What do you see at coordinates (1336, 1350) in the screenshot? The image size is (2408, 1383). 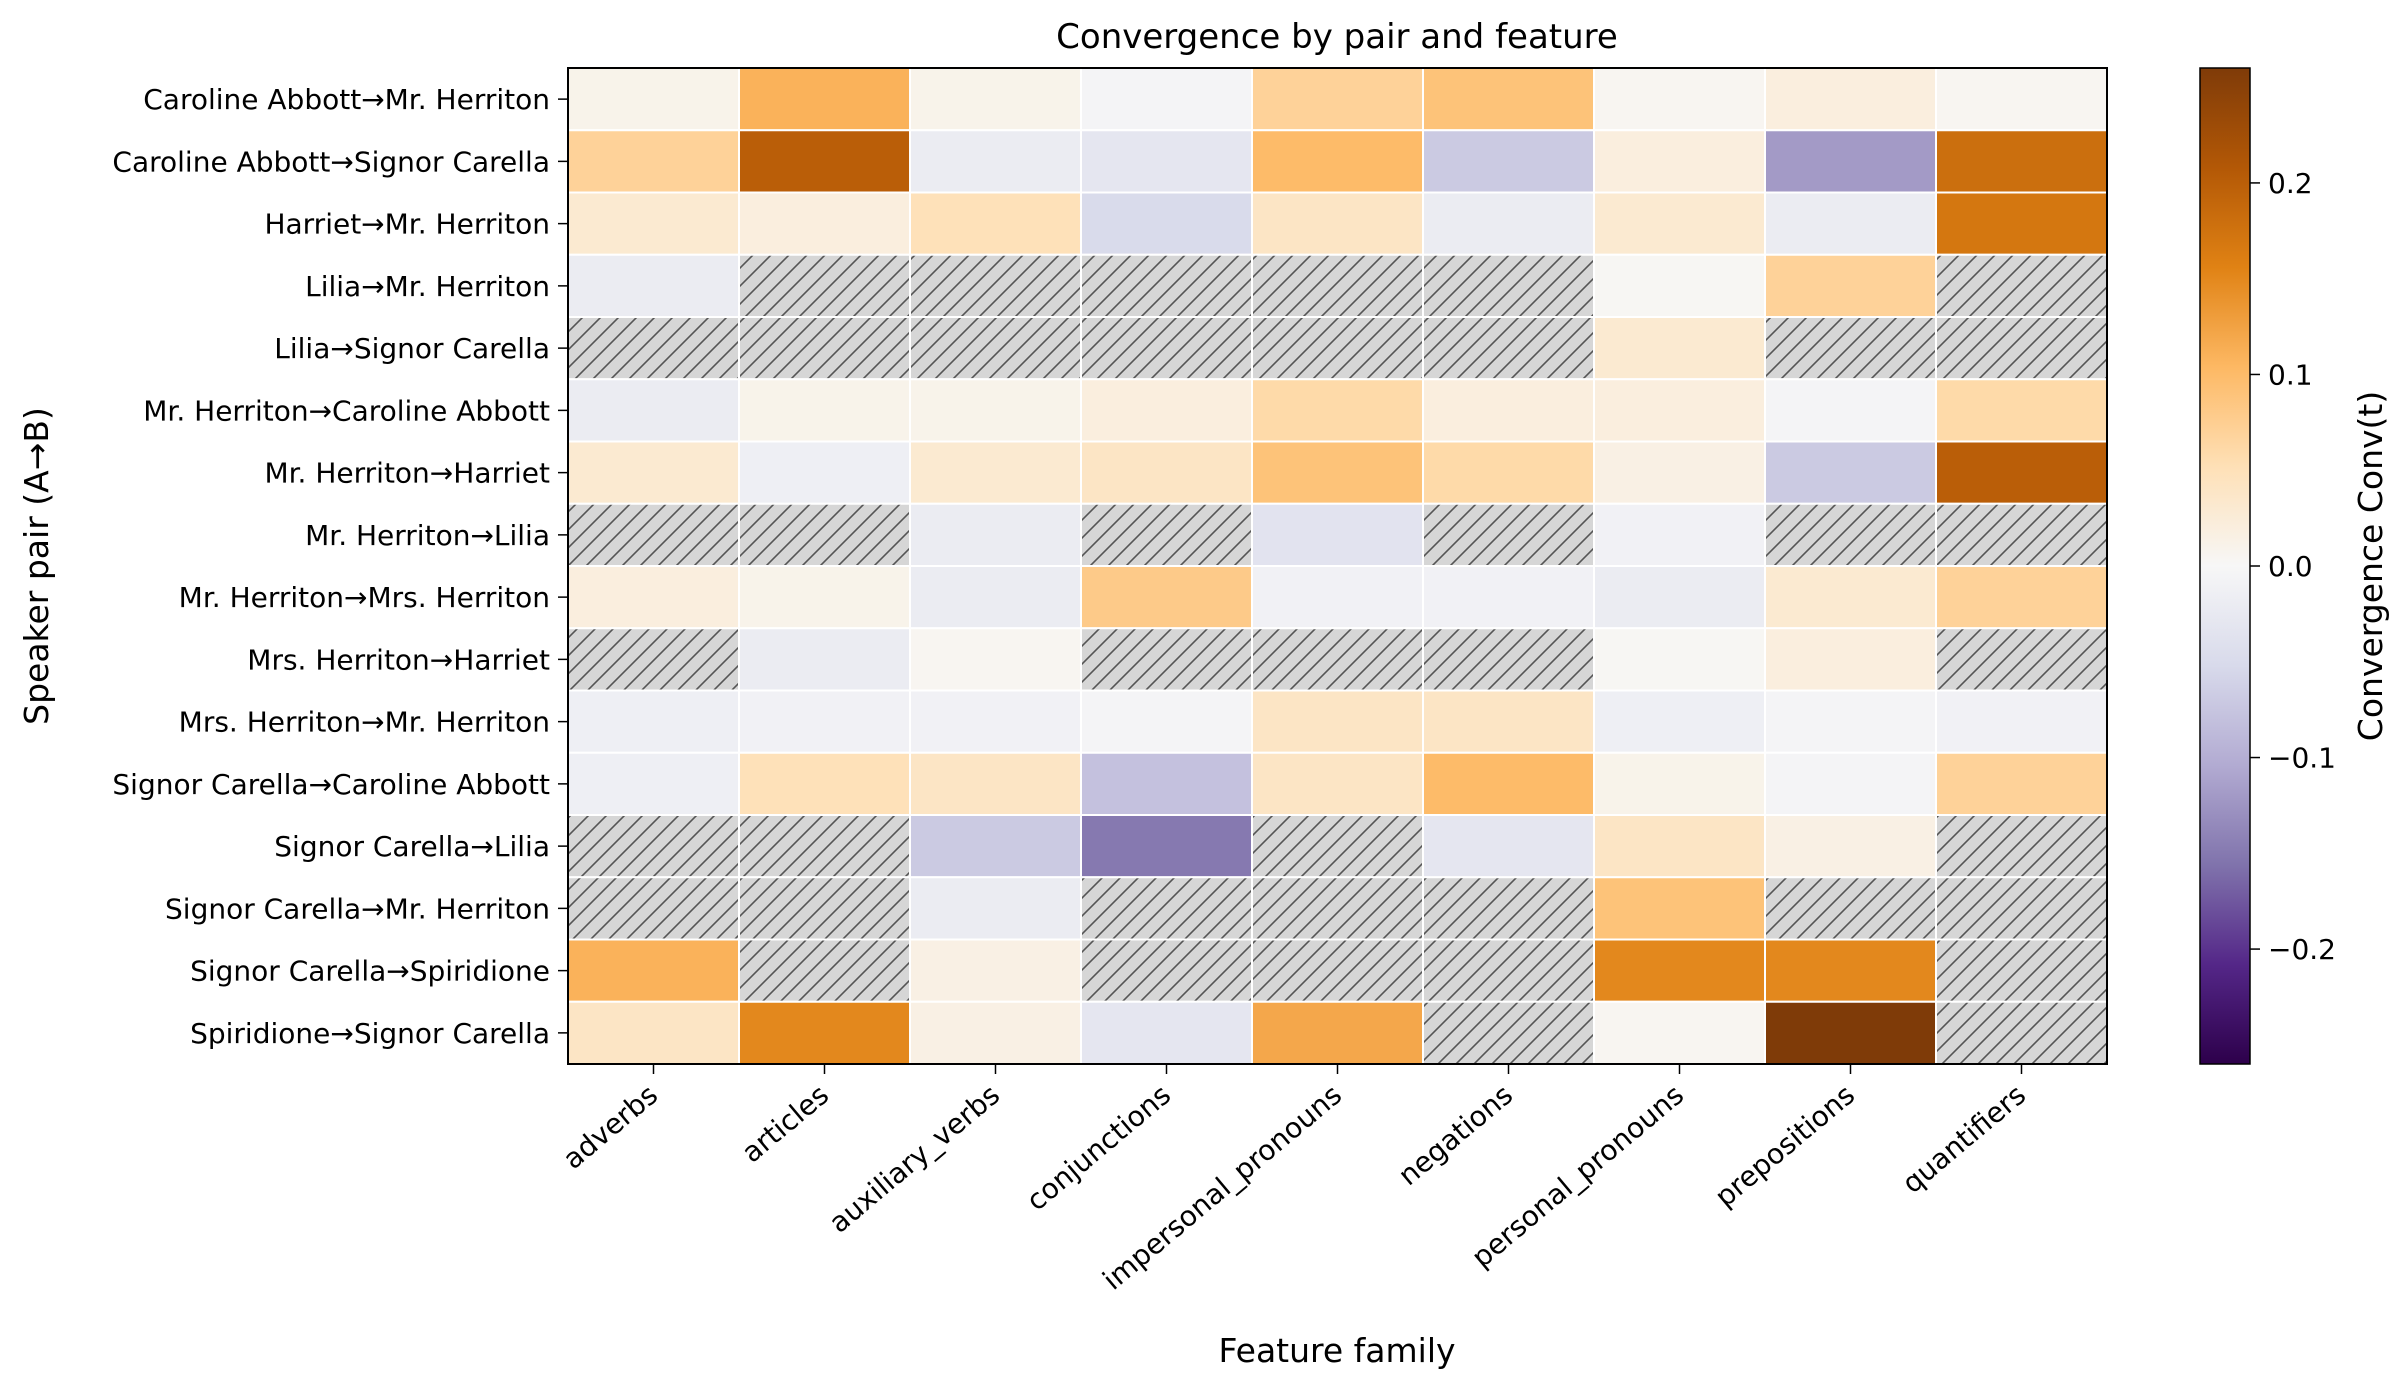 I see `x-axis-label: Feature family` at bounding box center [1336, 1350].